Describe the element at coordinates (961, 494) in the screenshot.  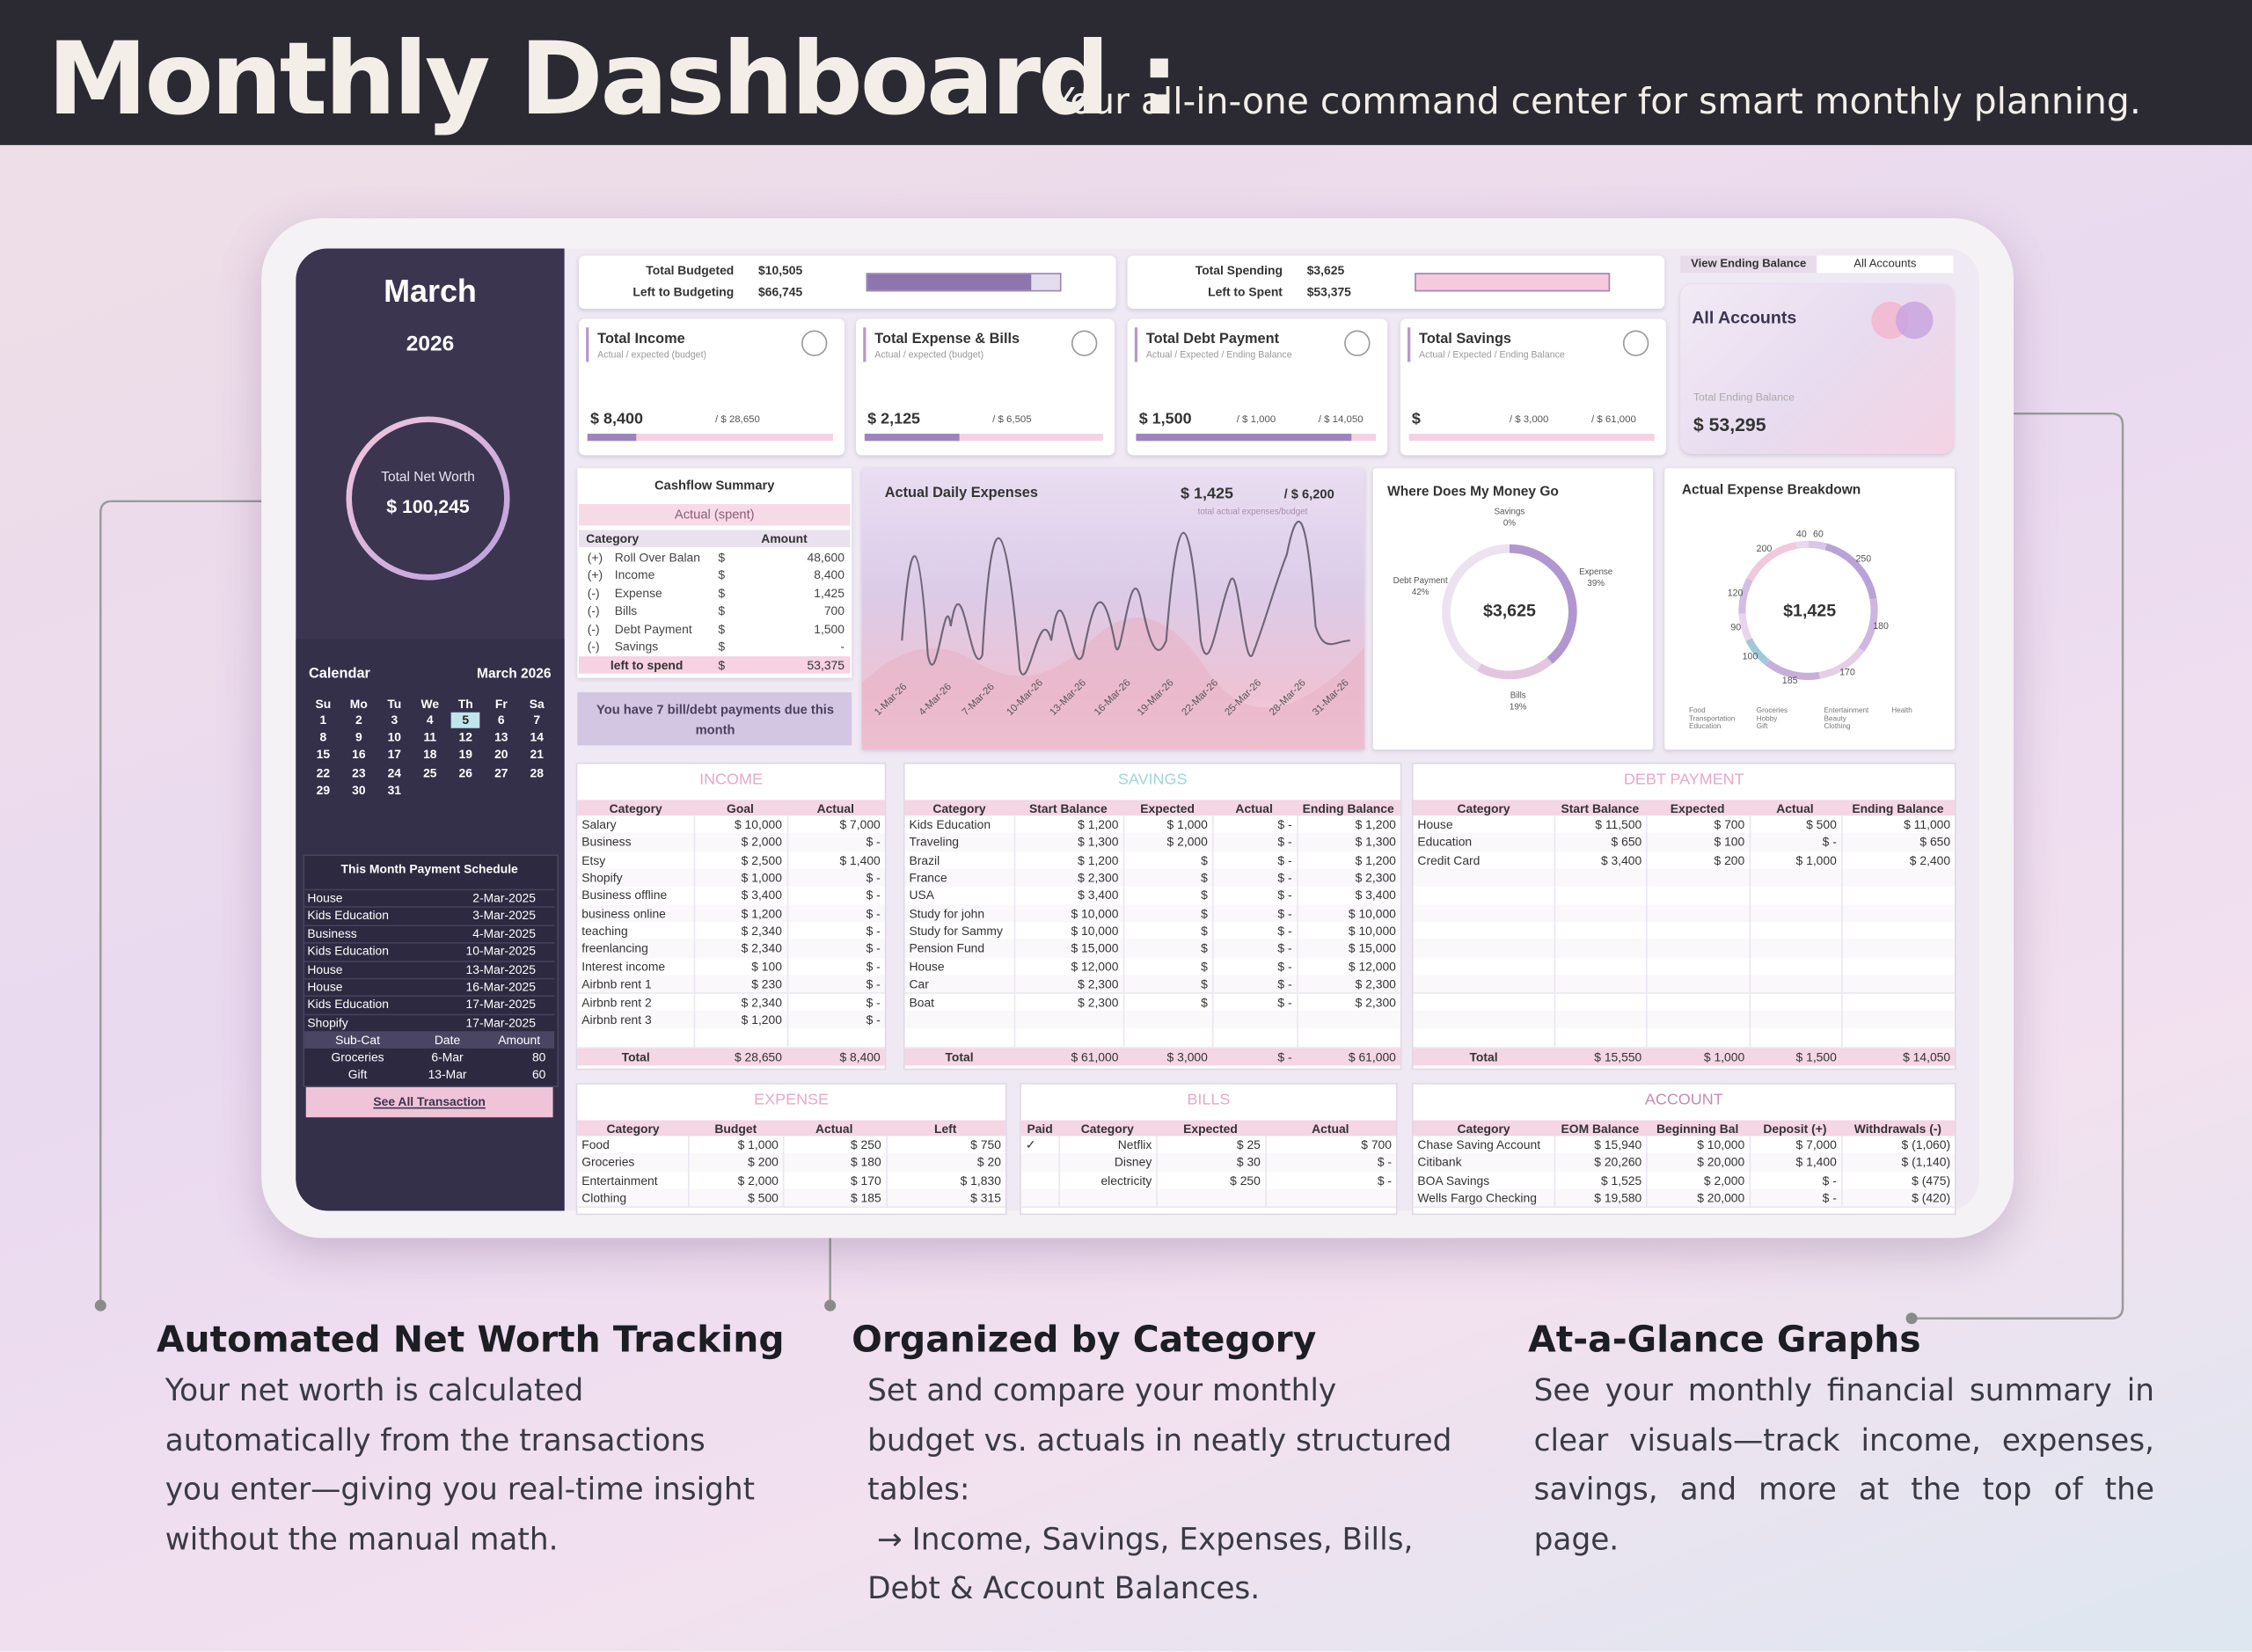
I see `daily-title: Actual Daily Expenses` at that location.